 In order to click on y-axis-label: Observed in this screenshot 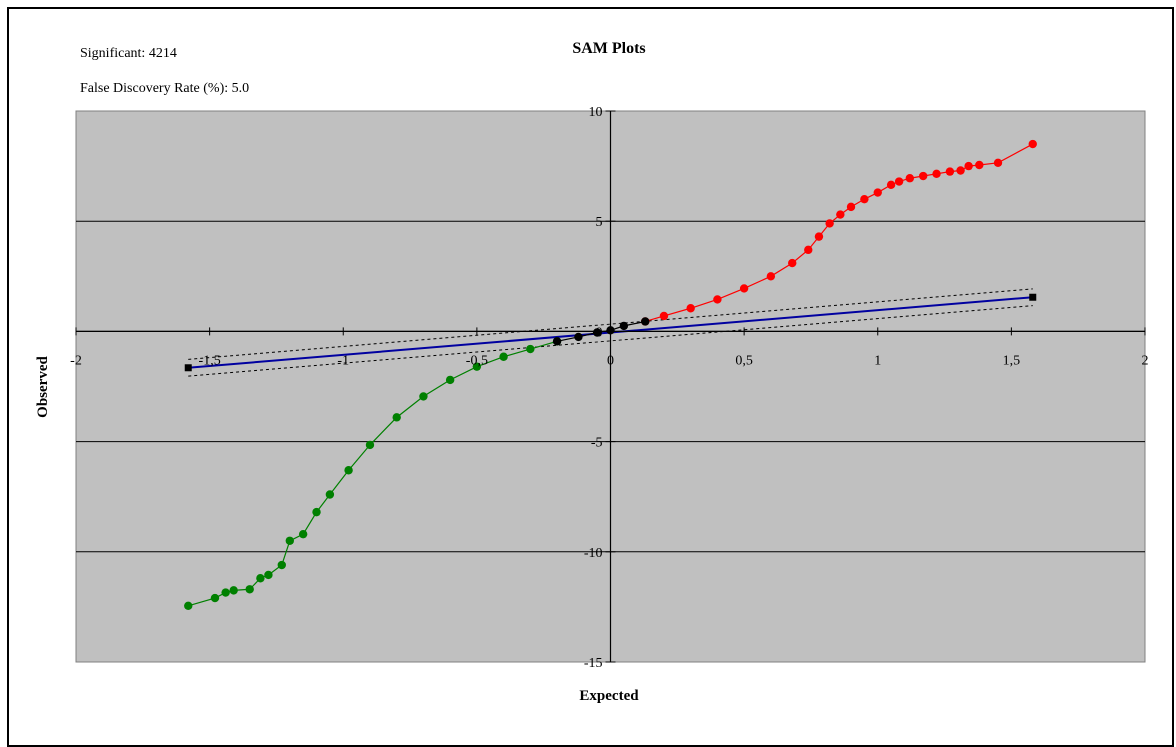, I will do `click(43, 387)`.